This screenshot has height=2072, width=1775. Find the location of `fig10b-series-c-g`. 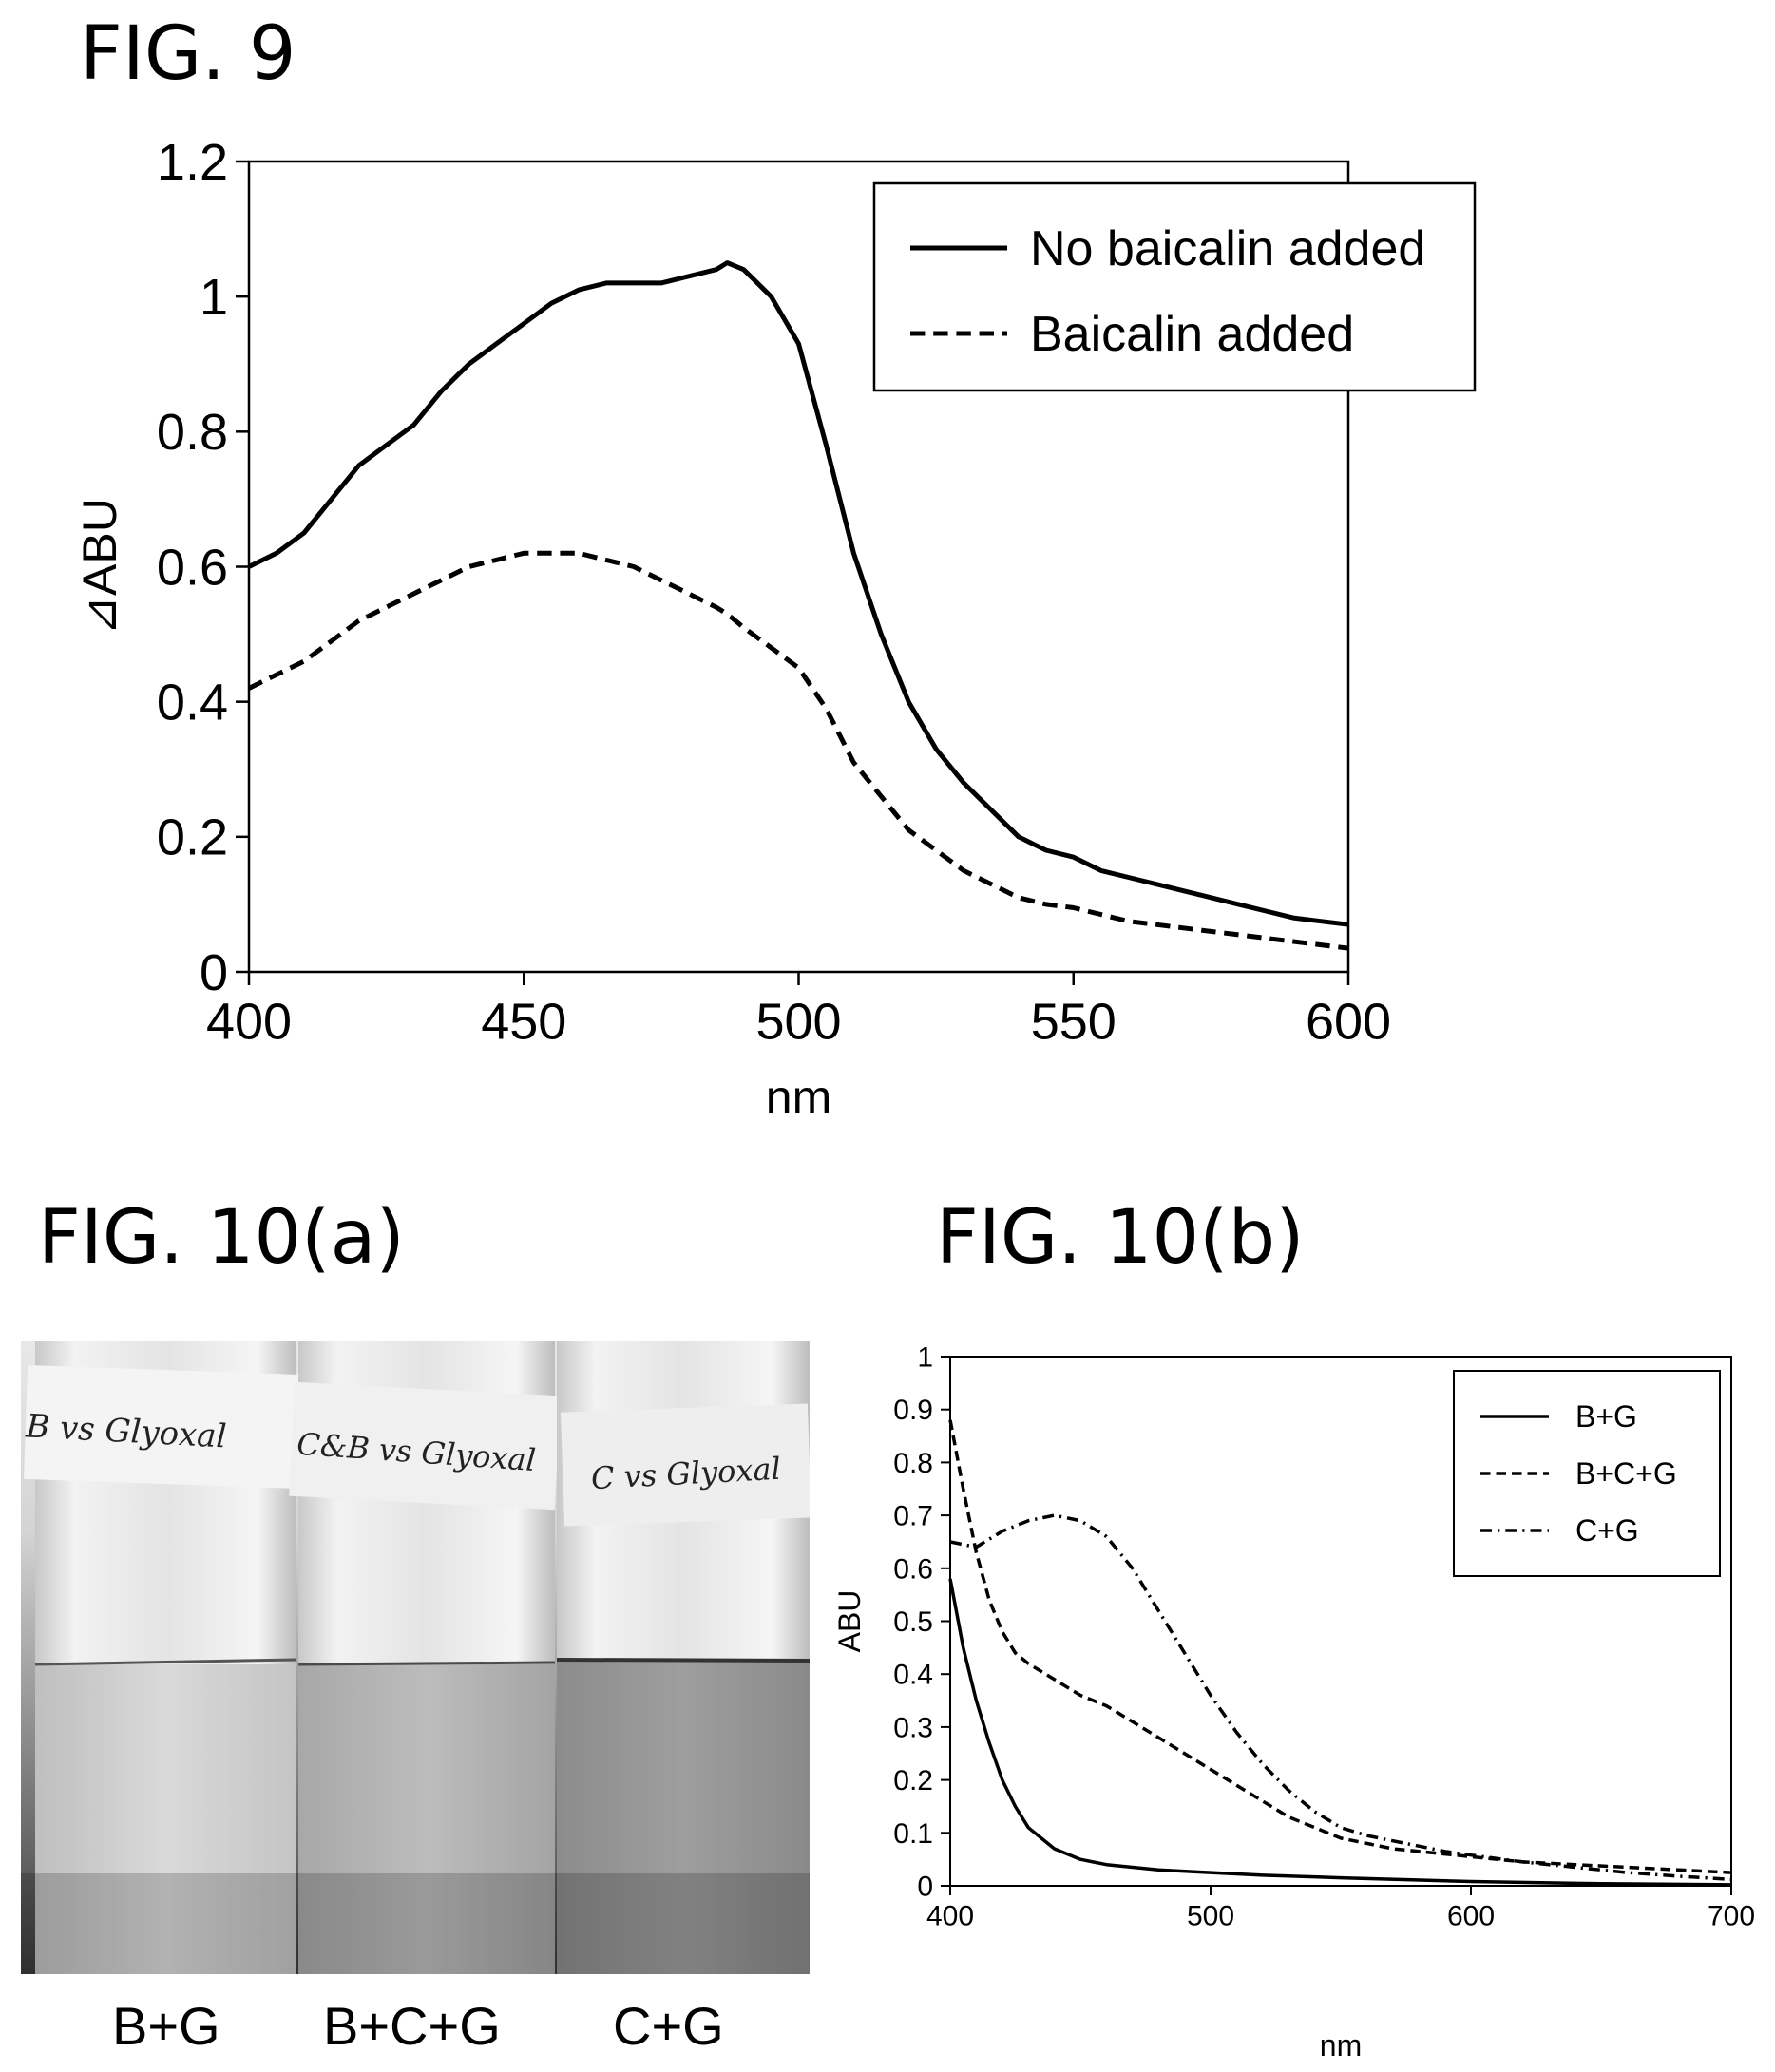

fig10b-series-c-g is located at coordinates (1340, 1698).